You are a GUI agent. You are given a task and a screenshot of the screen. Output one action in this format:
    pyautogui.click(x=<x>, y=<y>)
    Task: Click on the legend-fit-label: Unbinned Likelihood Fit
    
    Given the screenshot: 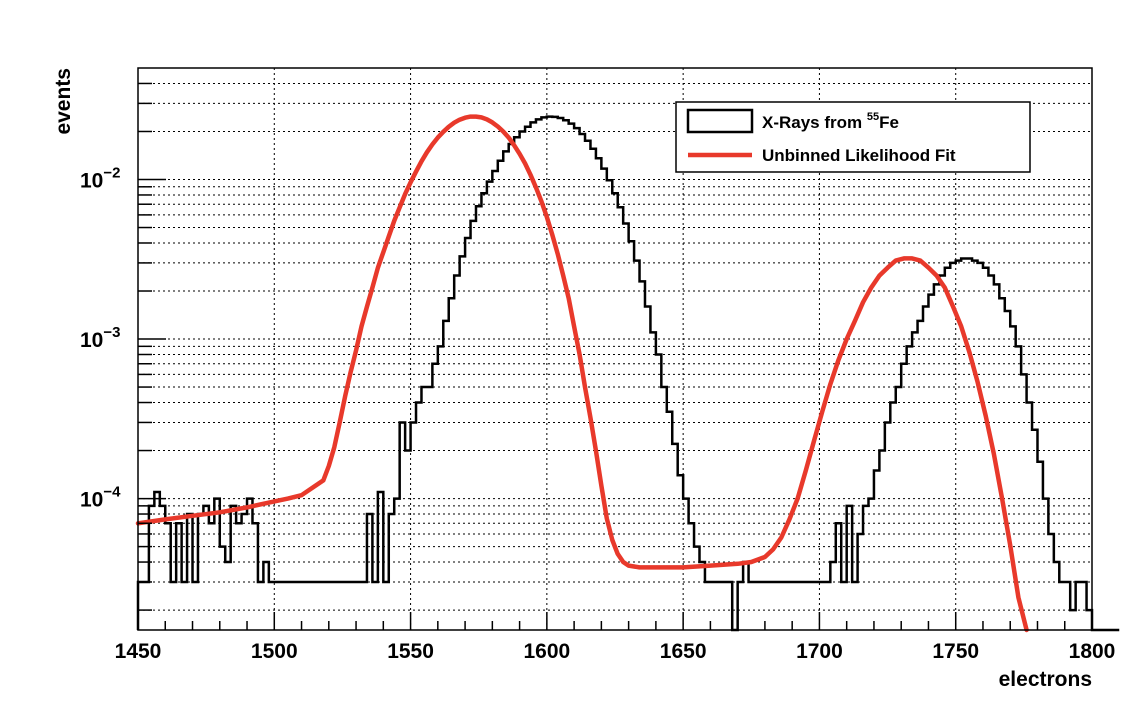 What is the action you would take?
    pyautogui.click(x=859, y=155)
    